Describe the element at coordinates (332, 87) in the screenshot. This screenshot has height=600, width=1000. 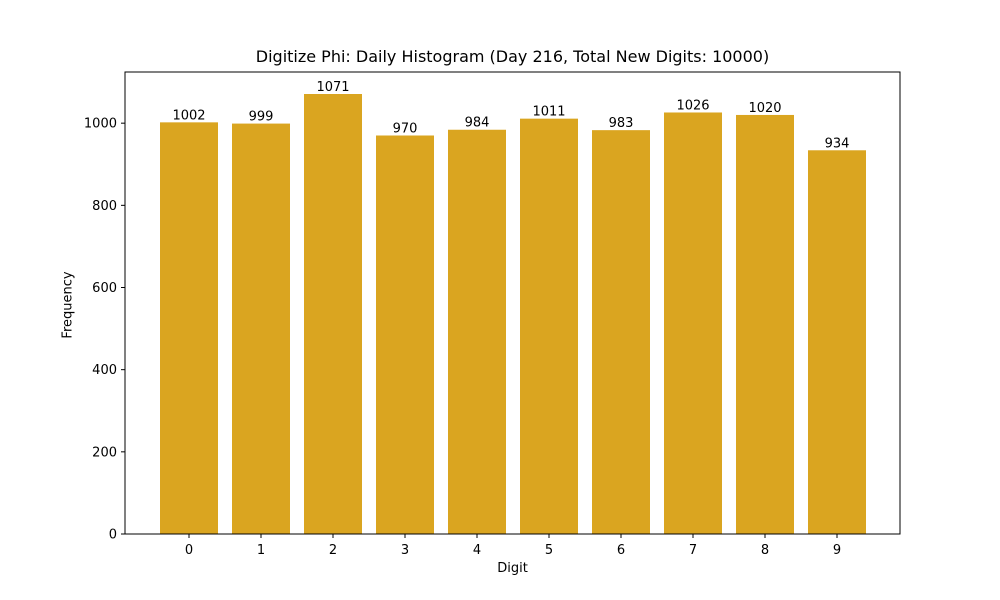
I see `bar-value-label: 1071` at that location.